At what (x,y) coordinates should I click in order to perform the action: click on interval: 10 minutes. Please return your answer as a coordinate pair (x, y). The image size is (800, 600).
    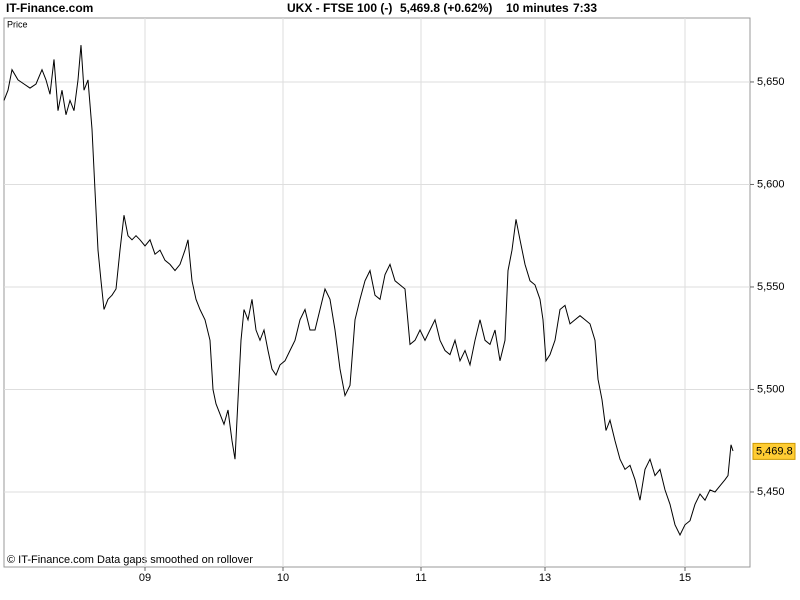
    Looking at the image, I should click on (537, 8).